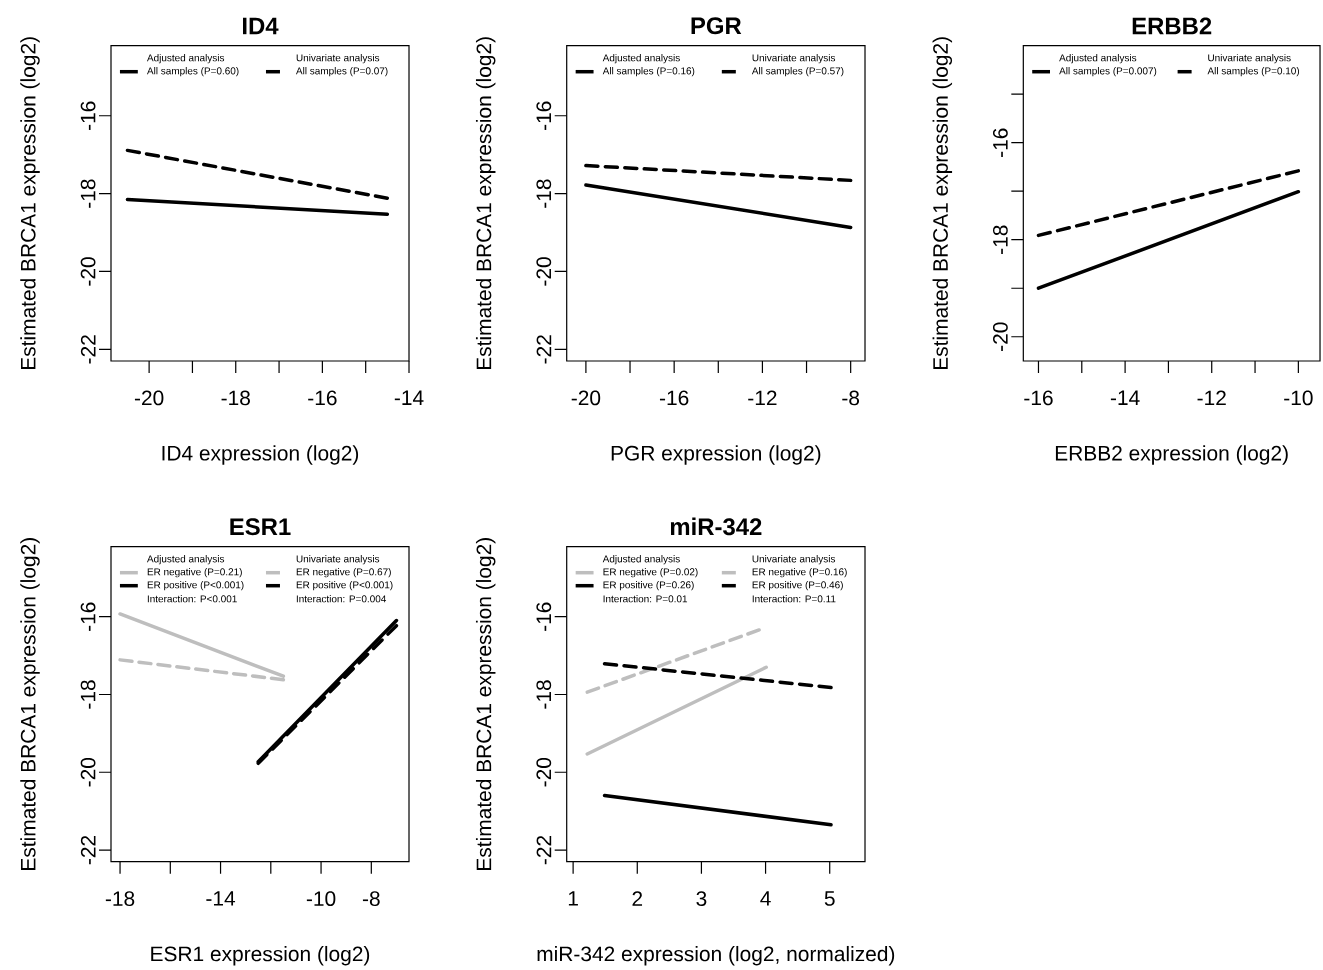  Describe the element at coordinates (716, 26) in the screenshot. I see `chart-title: PGR` at that location.